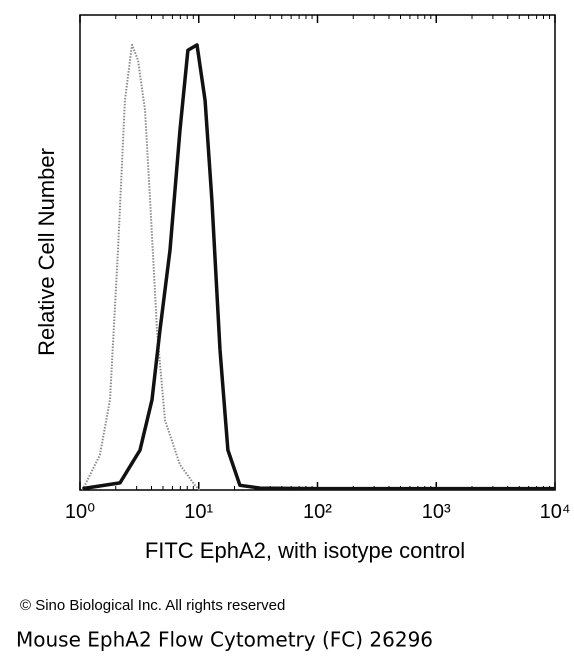 This screenshot has height=665, width=574. Describe the element at coordinates (436, 512) in the screenshot. I see `x-tick-label: 10³` at that location.